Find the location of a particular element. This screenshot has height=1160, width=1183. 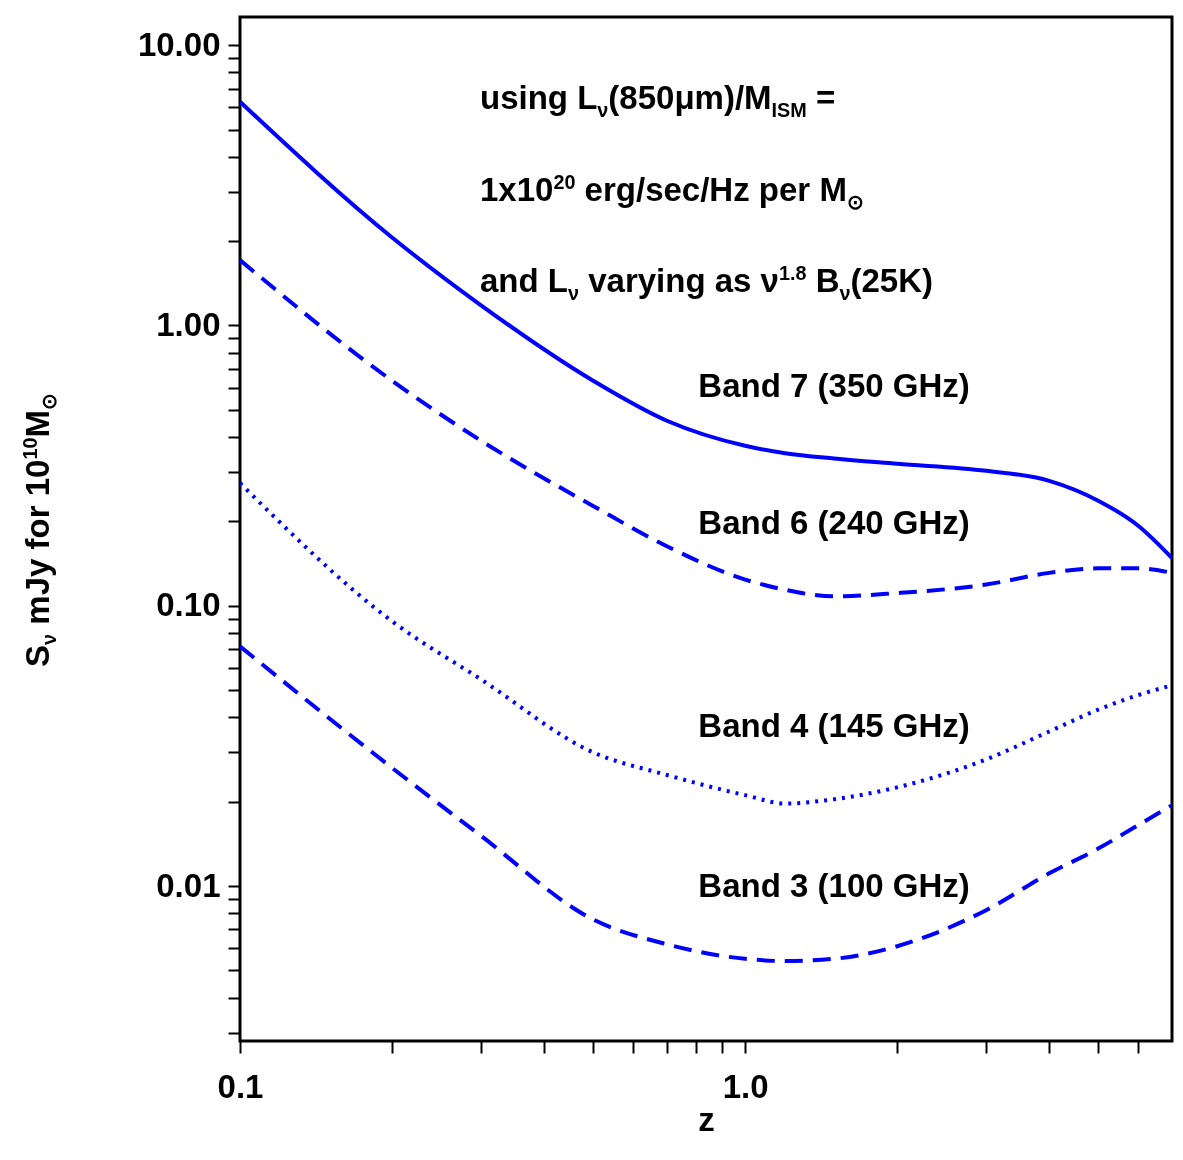

y-tick-label: 0.01 is located at coordinates (188, 885).